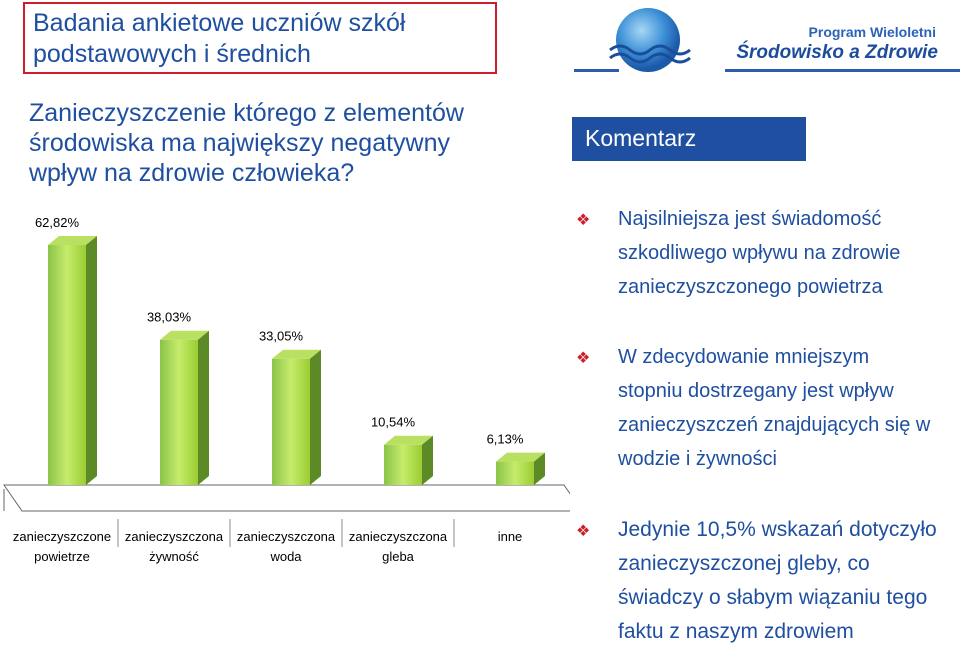 The image size is (960, 649). Describe the element at coordinates (773, 597) in the screenshot. I see `bullet-3-line-3: świadczy o słabym wiązaniu tego` at that location.